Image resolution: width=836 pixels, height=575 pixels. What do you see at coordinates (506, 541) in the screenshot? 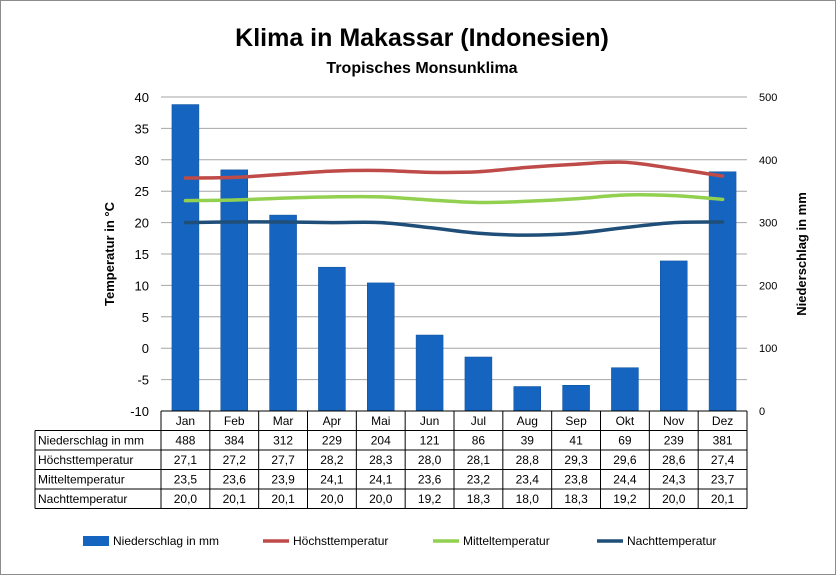
I see `legend-label: Mitteltemperatur` at bounding box center [506, 541].